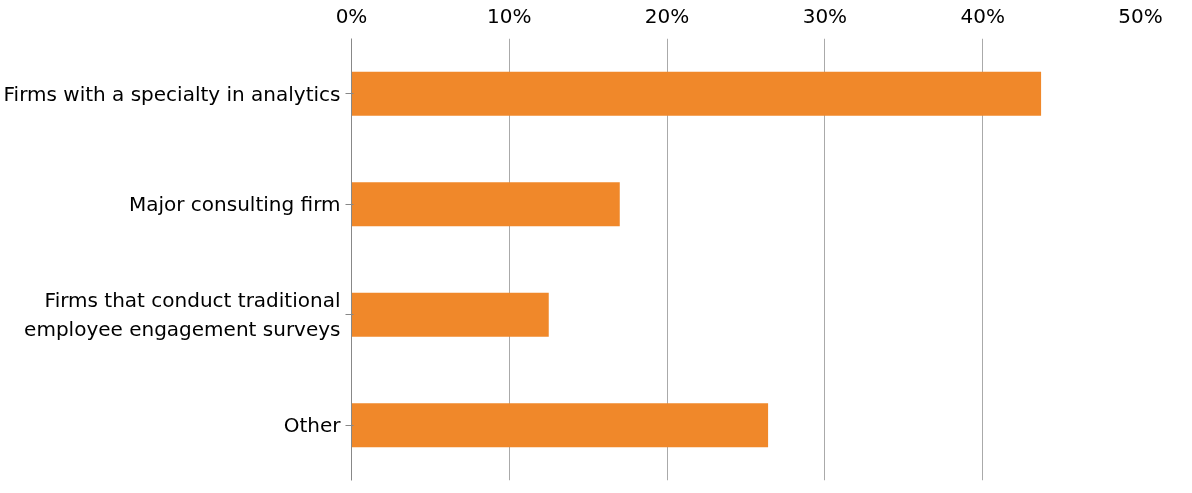 The image size is (1192, 493). I want to click on x-tick-label: 50%, so click(1140, 15).